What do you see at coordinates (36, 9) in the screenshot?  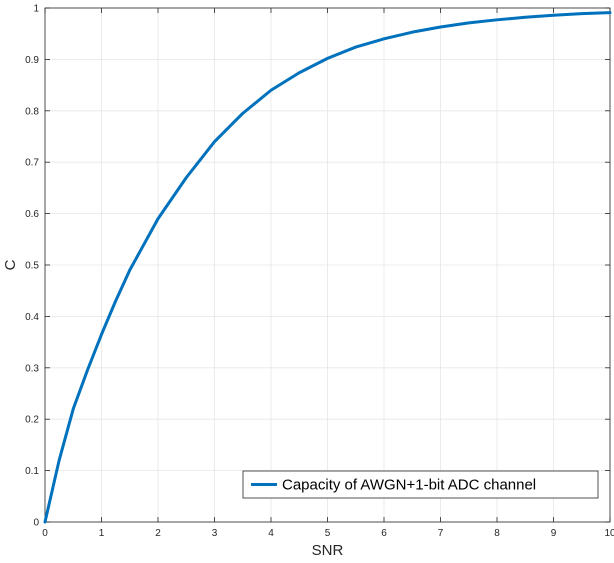 I see `y-tick-label: 1` at bounding box center [36, 9].